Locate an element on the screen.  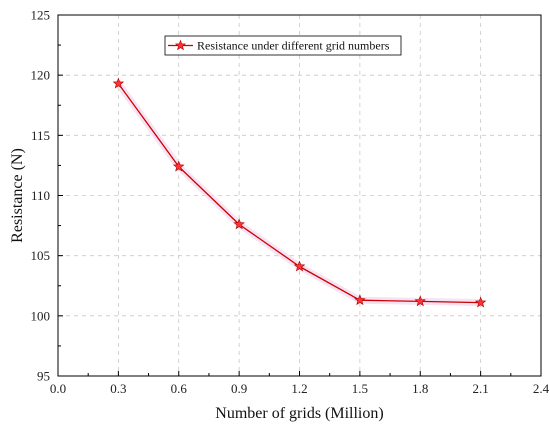
legend-box is located at coordinates (283, 45).